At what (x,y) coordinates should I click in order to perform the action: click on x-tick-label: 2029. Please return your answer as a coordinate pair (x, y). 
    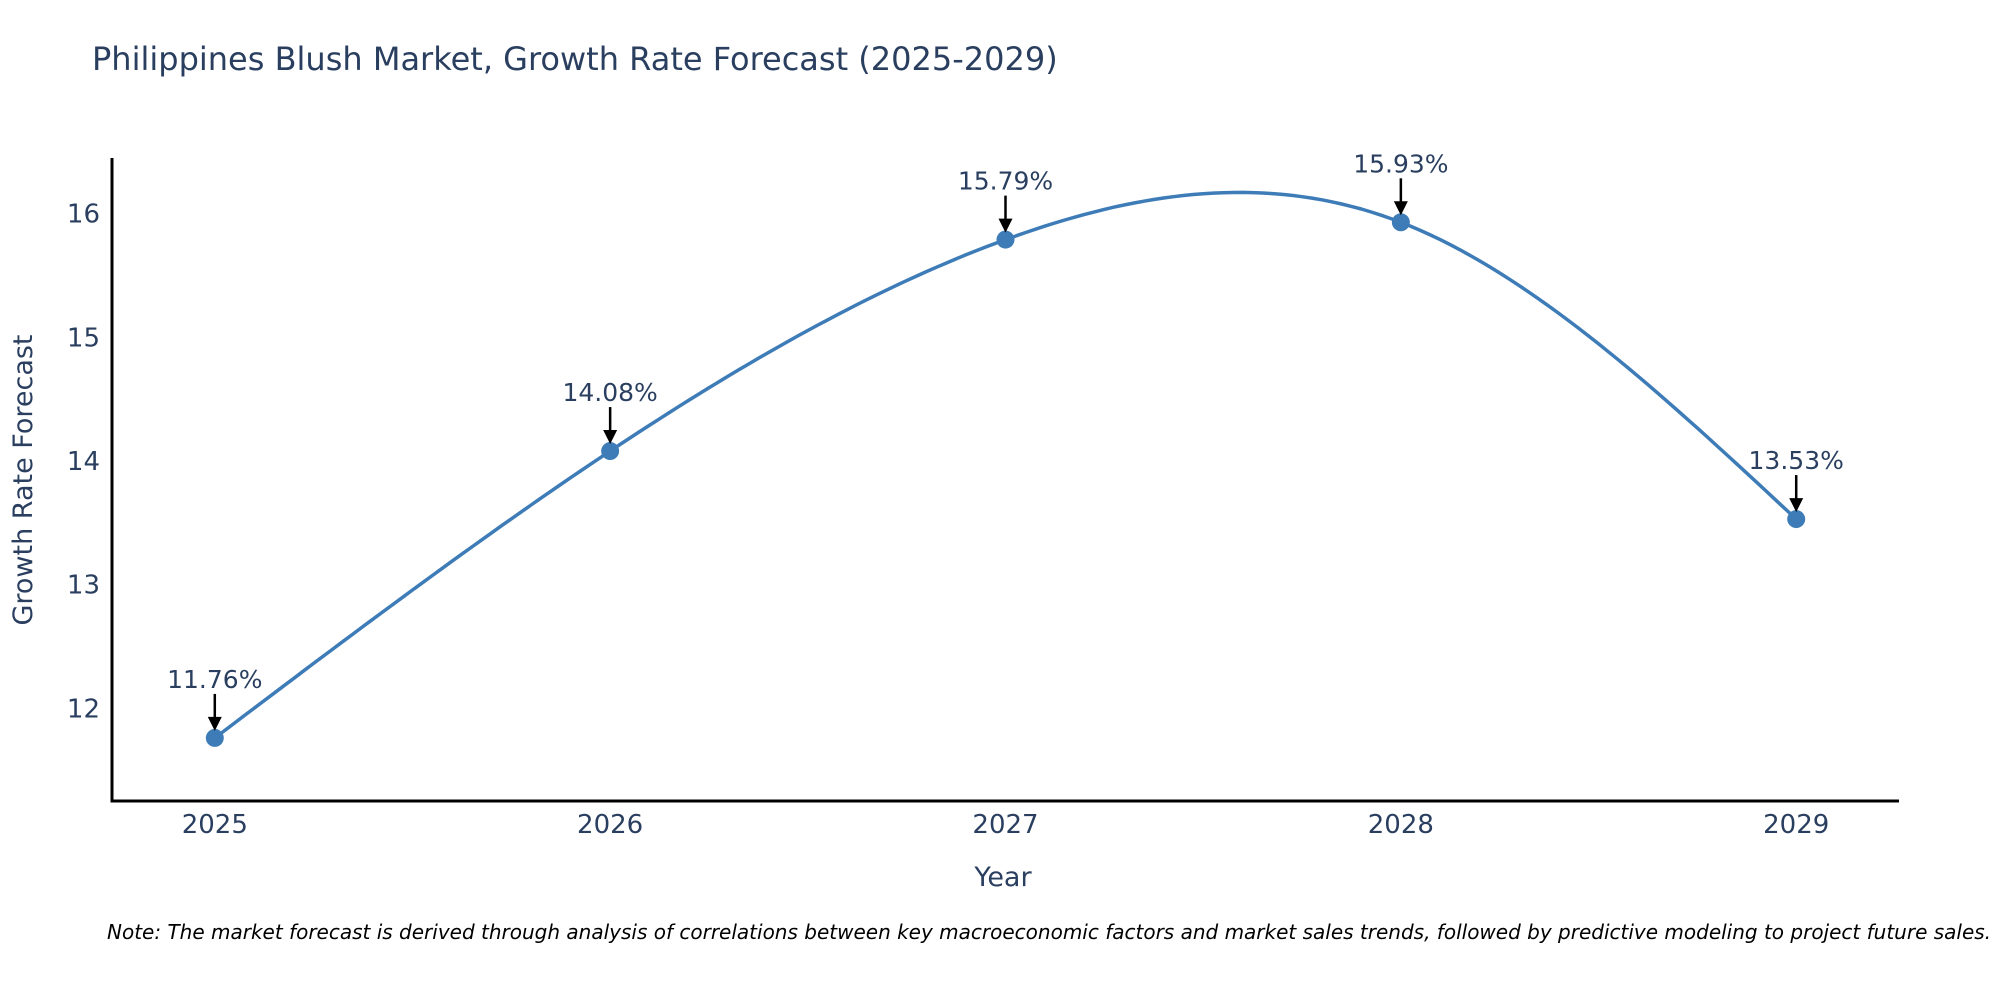
    Looking at the image, I should click on (1796, 825).